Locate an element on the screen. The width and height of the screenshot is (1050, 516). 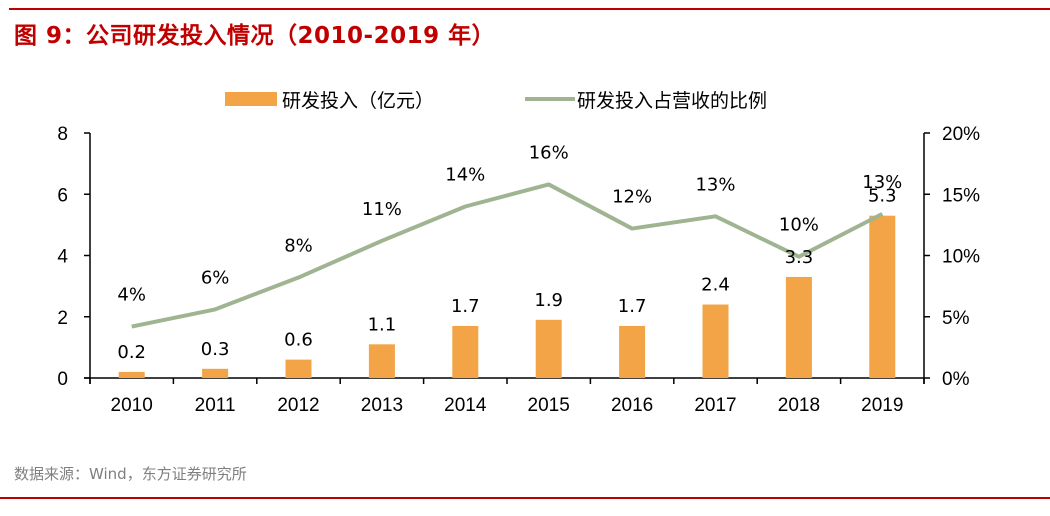
legend: 研发投入（亿元） 研发投入占营收的比例 is located at coordinates (496, 101).